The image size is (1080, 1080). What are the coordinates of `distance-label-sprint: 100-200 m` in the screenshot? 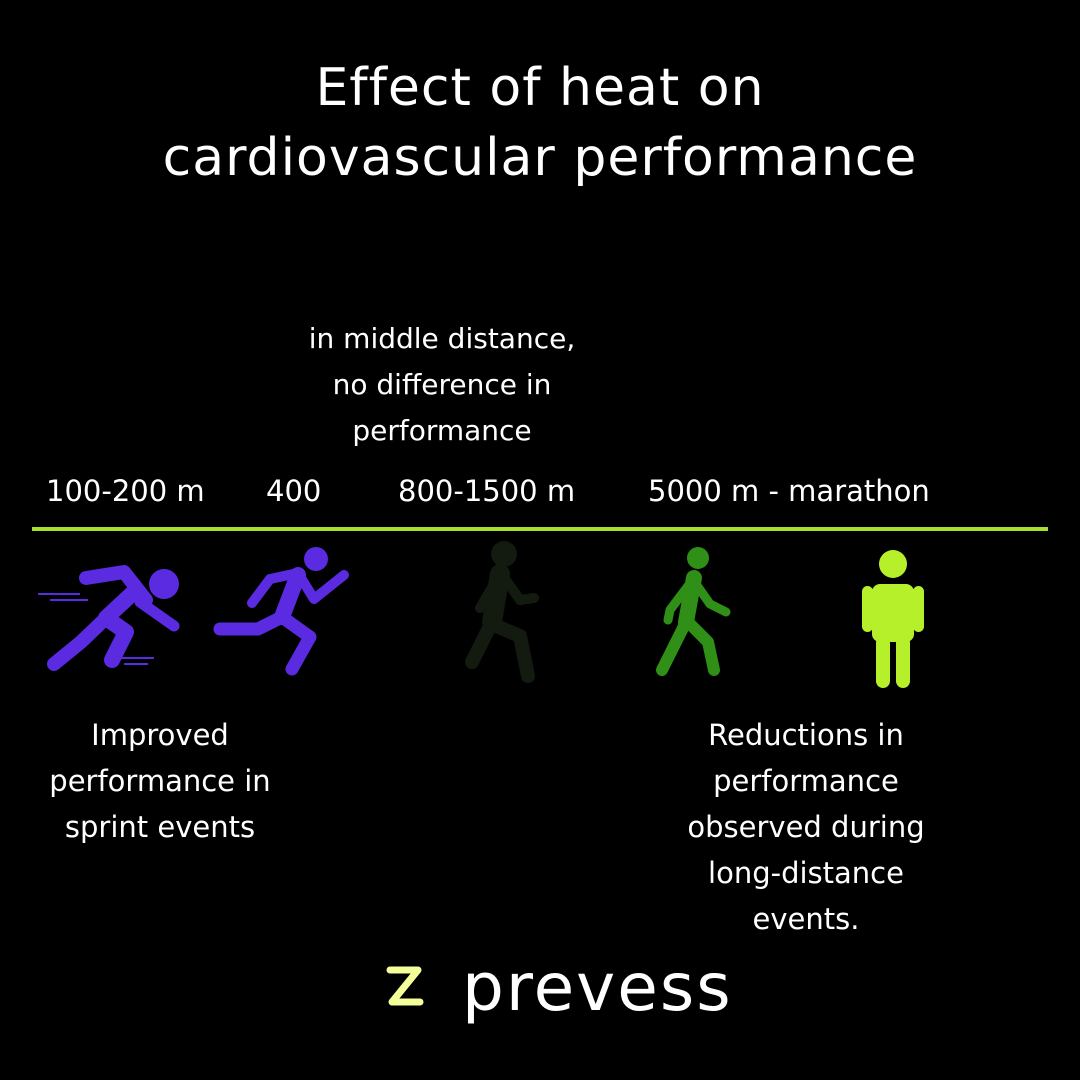 It's located at (125, 491).